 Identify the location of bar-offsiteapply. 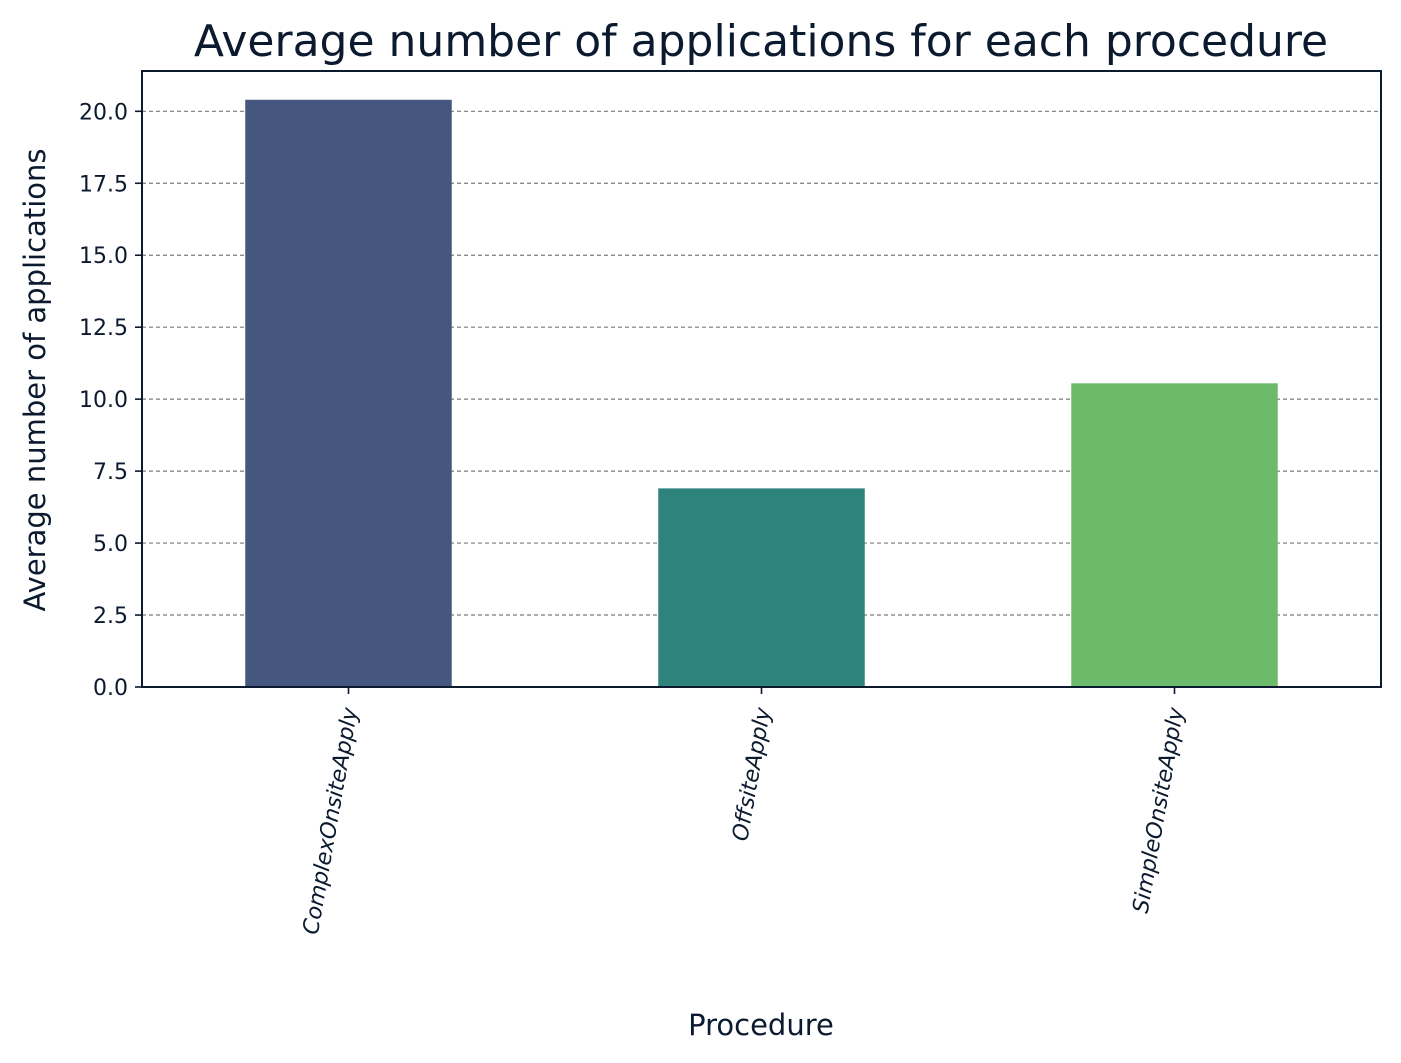
(761, 587).